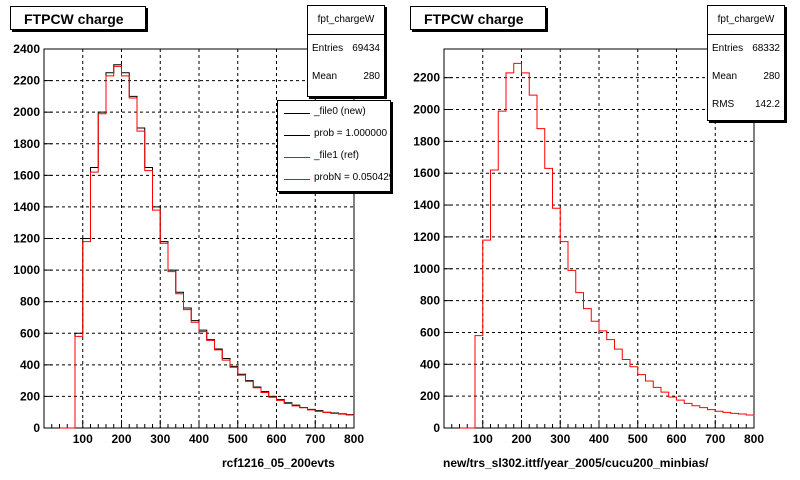  Describe the element at coordinates (474, 19) in the screenshot. I see `panel2-title-text: FTPCW charge` at that location.